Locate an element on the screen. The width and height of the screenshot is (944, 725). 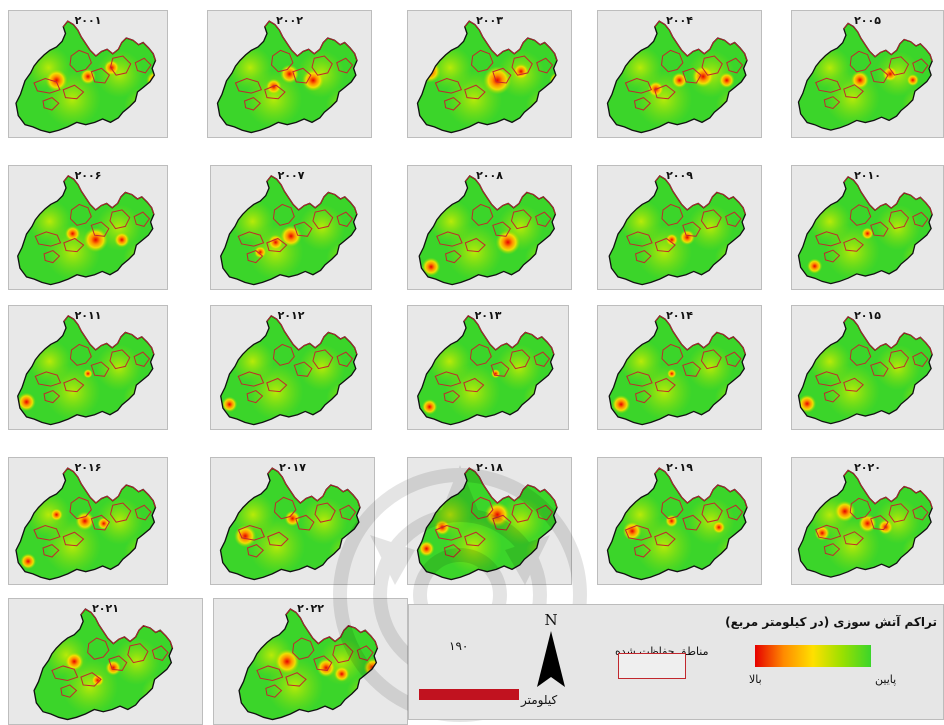
map-year-label: ۲۰۱۱ is located at coordinates (88, 315).